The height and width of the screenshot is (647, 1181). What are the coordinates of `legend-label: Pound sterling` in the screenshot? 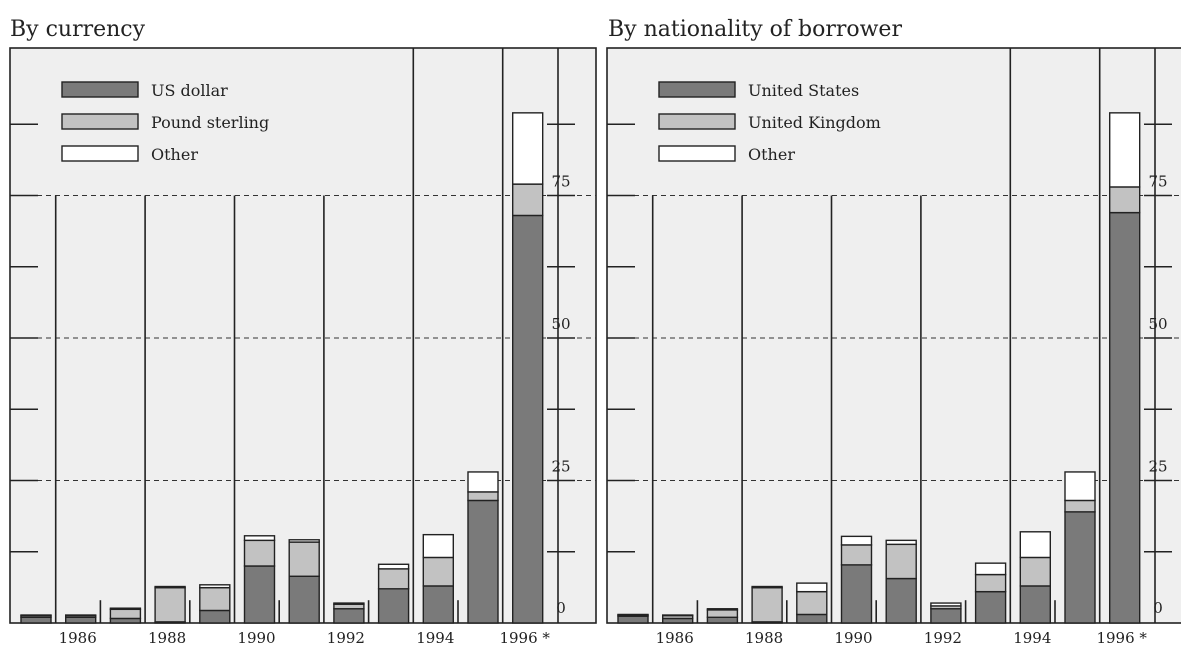 It's located at (210, 122).